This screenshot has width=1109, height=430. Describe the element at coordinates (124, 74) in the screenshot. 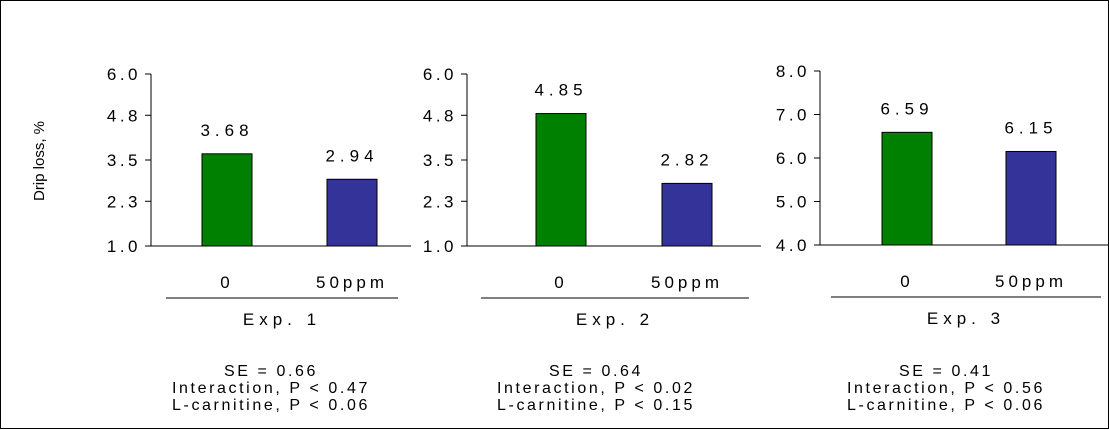

I see `exp1-y-tick-label: 6.0` at that location.